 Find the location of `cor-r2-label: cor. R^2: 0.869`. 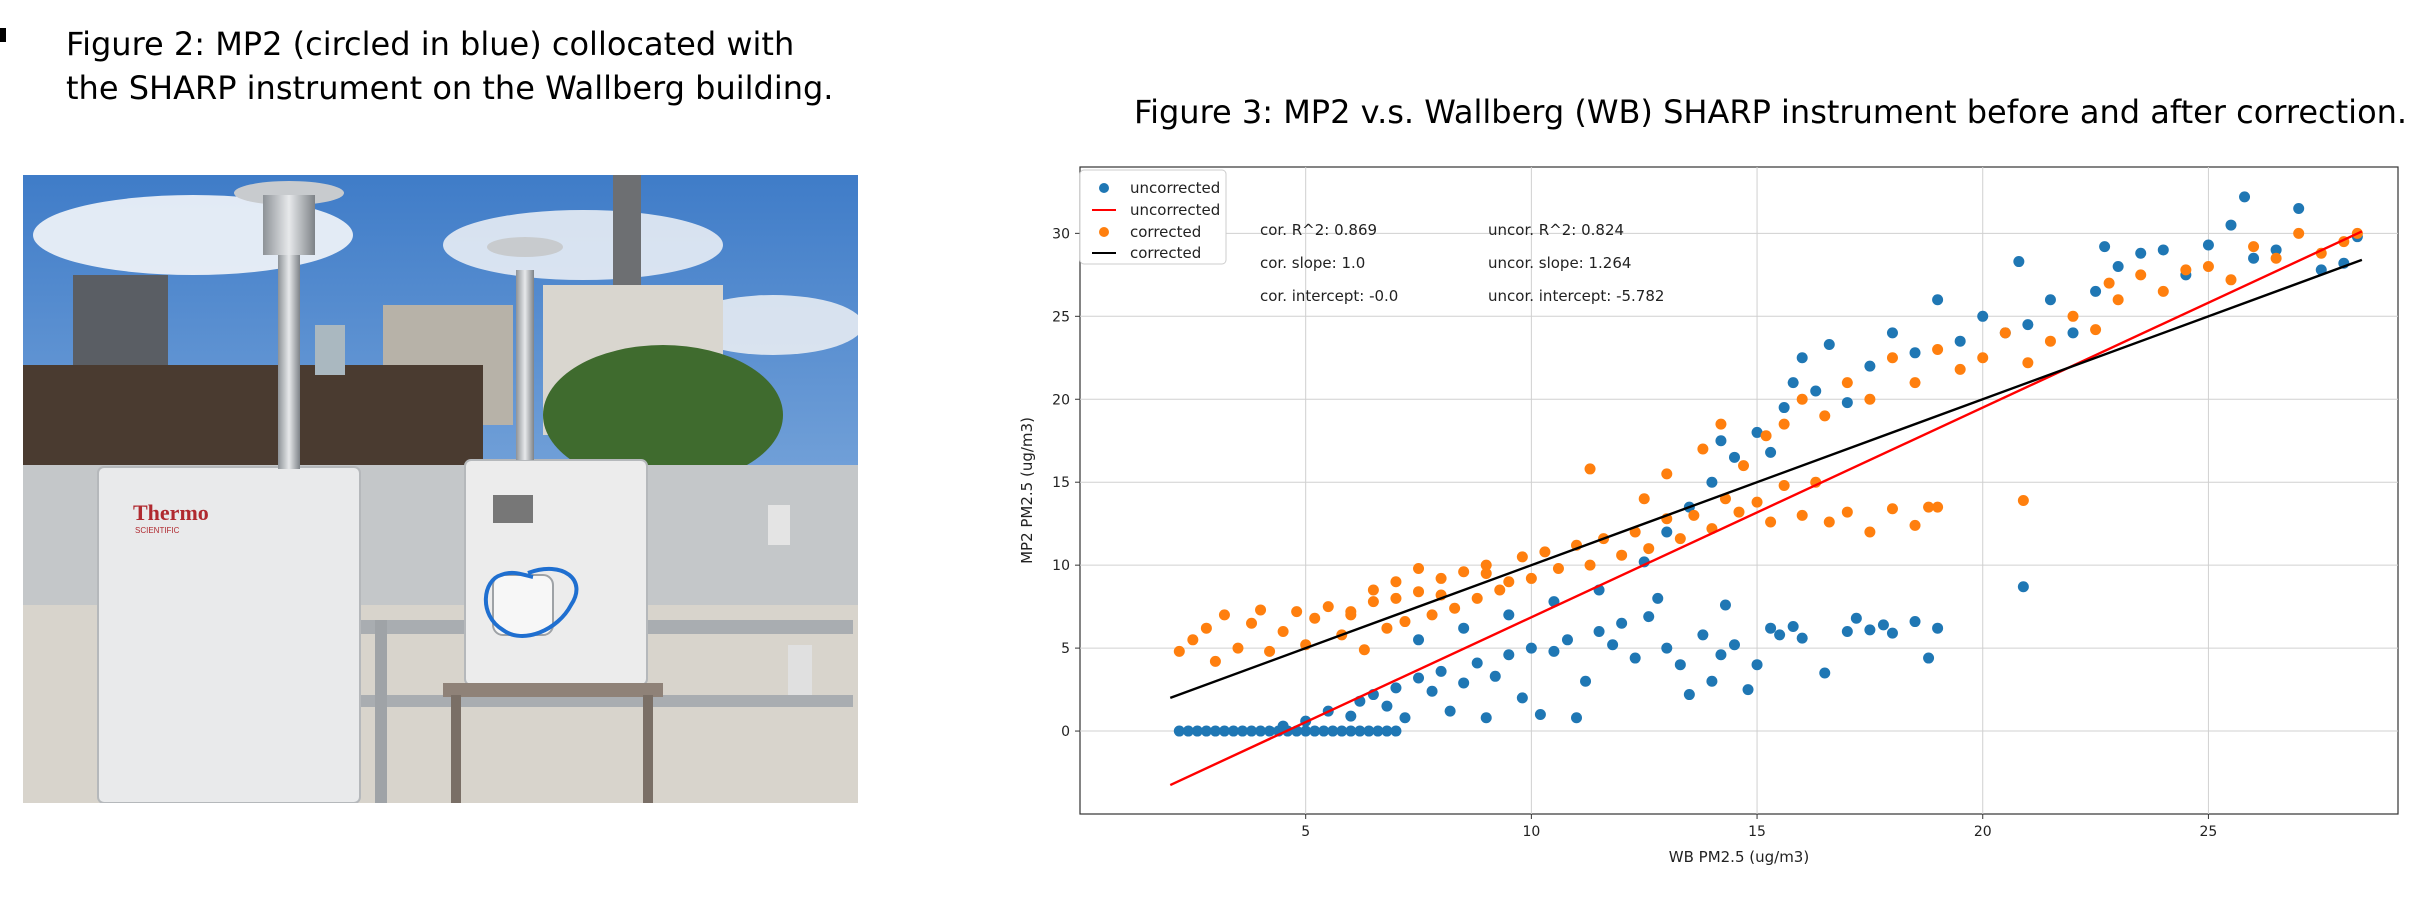

cor-r2-label: cor. R^2: 0.869 is located at coordinates (1318, 230).